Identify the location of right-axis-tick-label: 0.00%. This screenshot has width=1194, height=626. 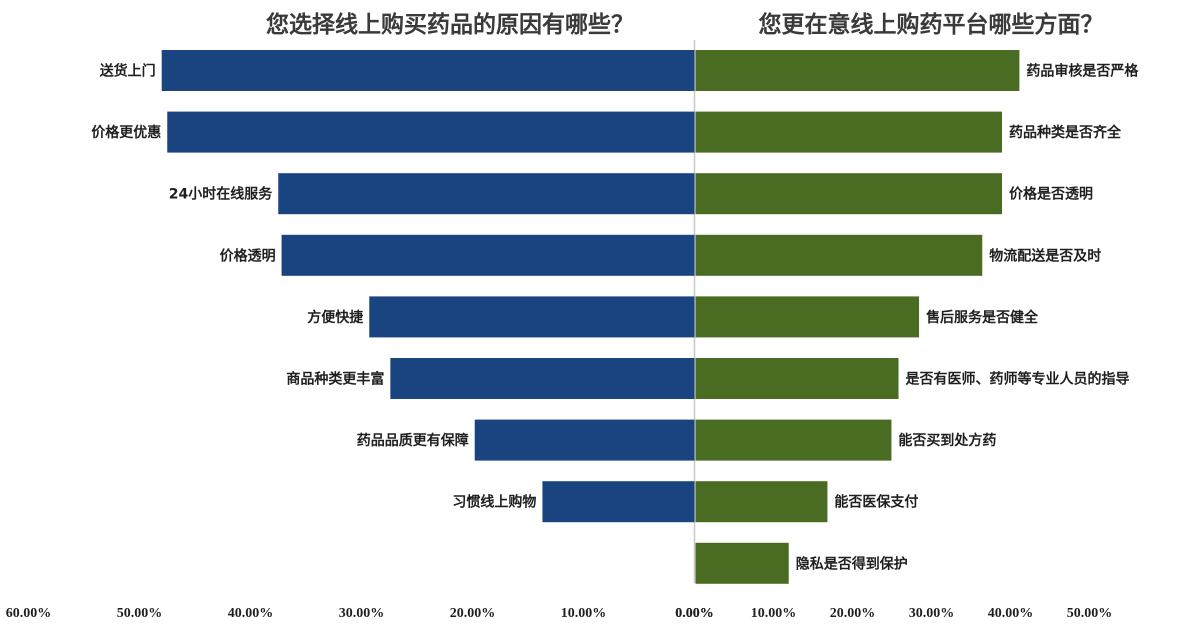
(694, 613).